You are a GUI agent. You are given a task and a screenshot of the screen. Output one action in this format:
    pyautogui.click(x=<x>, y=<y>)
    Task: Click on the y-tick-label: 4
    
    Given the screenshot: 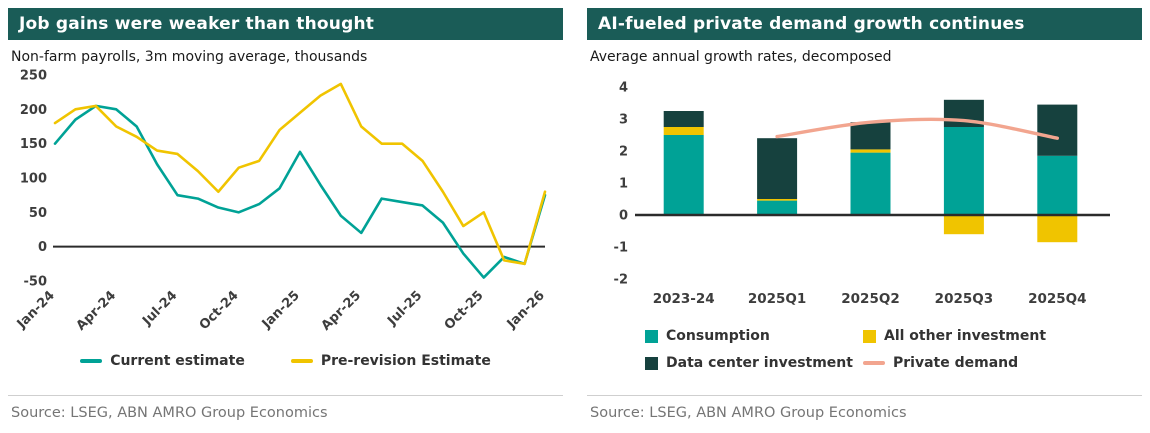 What is the action you would take?
    pyautogui.click(x=623, y=88)
    